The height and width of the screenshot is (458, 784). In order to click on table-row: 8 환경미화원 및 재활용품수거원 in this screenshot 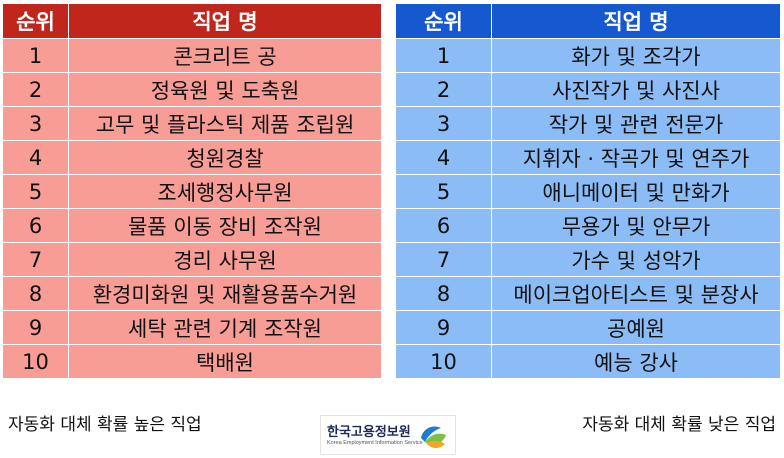, I will do `click(192, 293)`.